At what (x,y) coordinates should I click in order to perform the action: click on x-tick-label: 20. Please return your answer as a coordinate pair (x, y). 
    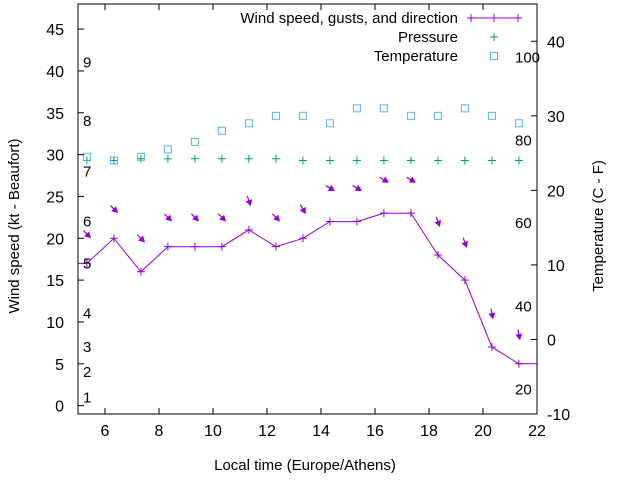
    Looking at the image, I should click on (483, 431).